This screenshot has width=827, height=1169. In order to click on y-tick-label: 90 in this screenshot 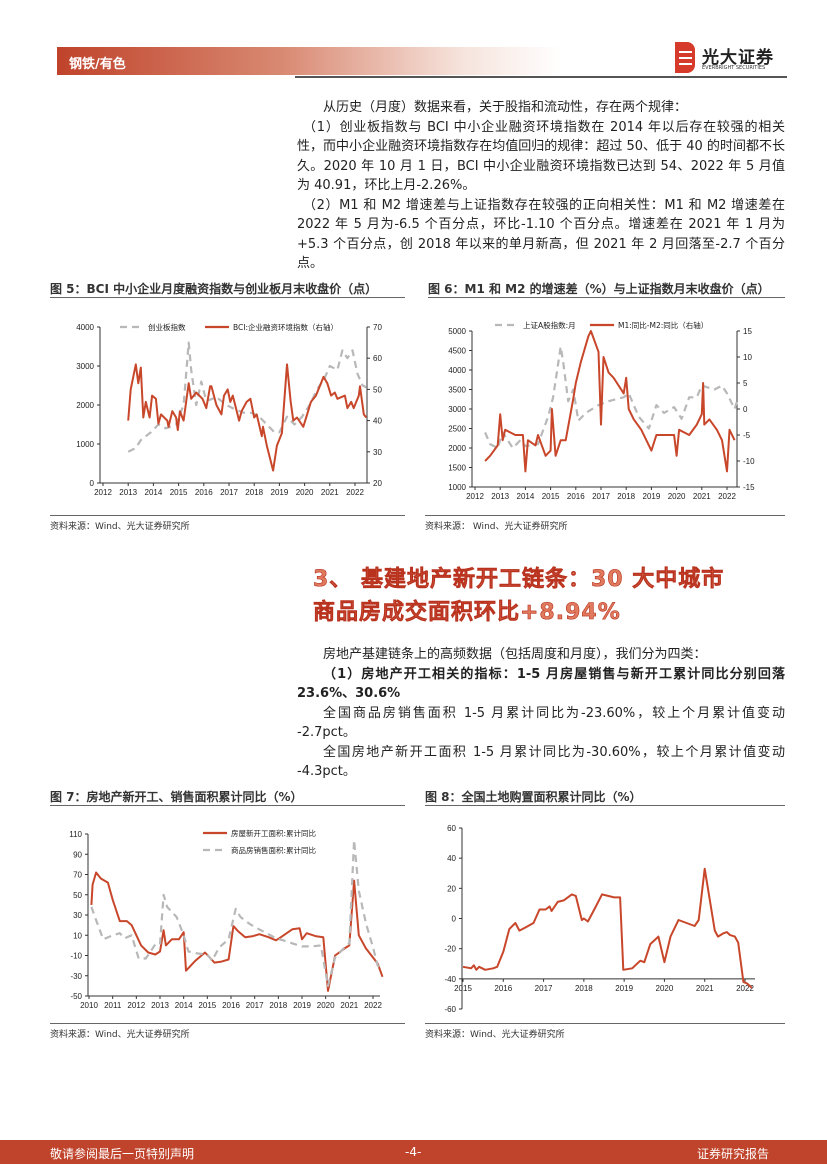, I will do `click(77, 854)`.